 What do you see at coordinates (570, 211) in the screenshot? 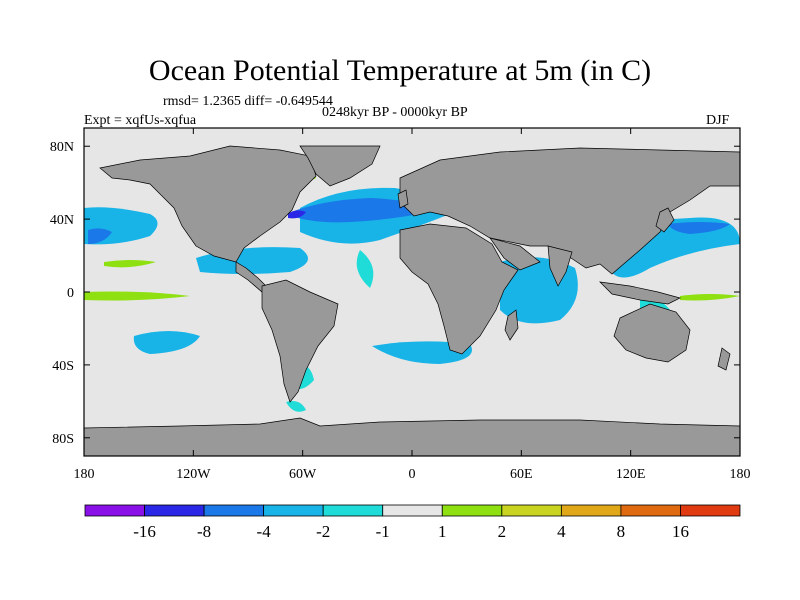
I see `land-eurasia` at bounding box center [570, 211].